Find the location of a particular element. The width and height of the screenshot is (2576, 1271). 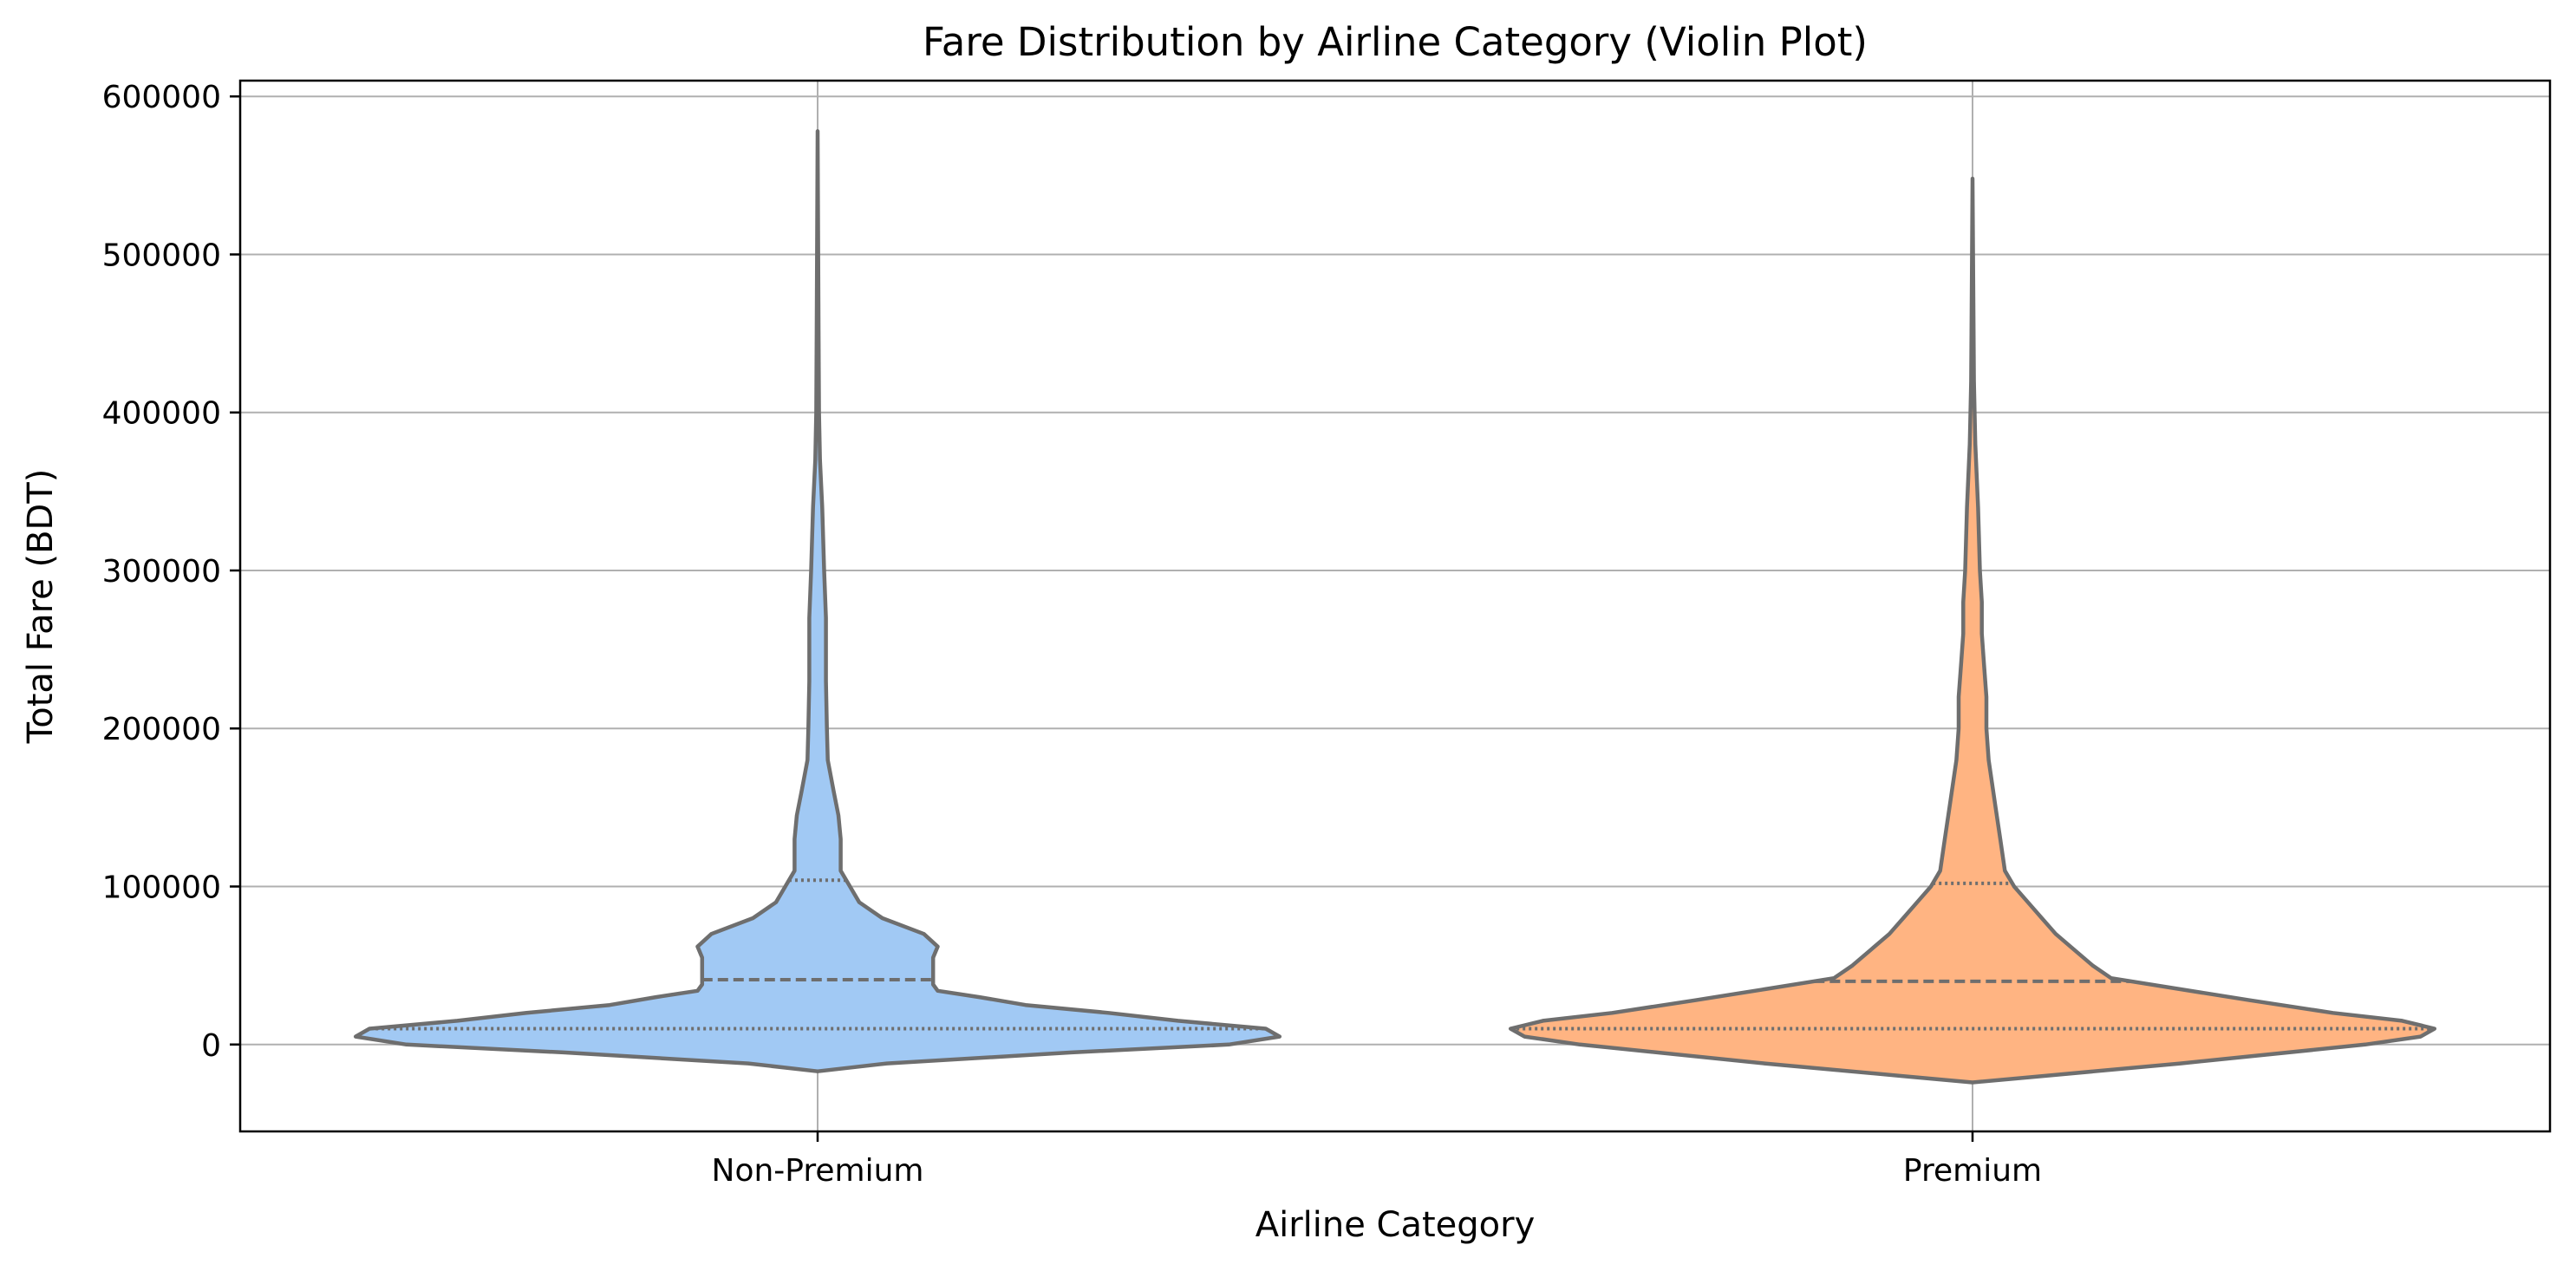

y-tick-label: 400000 is located at coordinates (162, 414).